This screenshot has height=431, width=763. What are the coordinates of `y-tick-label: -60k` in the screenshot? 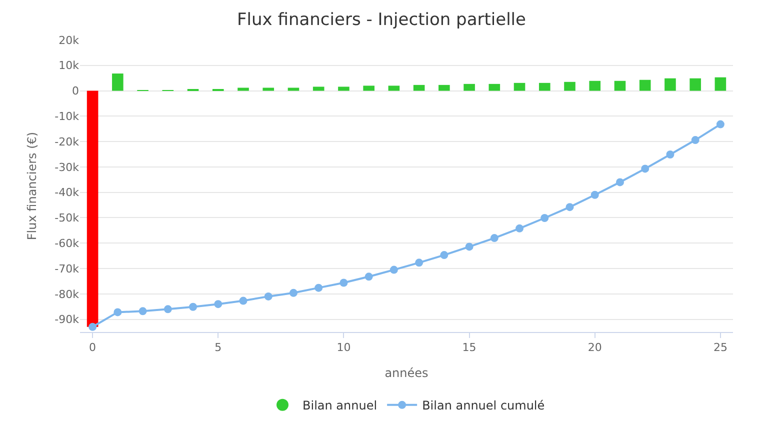 It's located at (67, 243).